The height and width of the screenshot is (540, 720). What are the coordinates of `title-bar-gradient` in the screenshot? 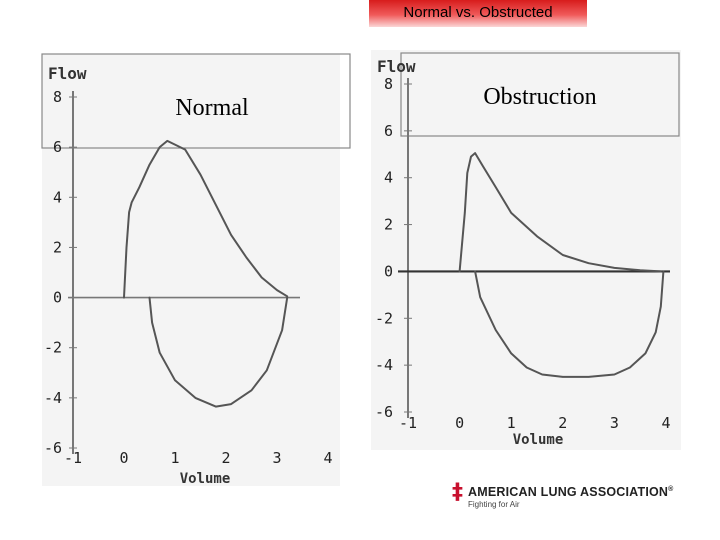 It's located at (478, 13).